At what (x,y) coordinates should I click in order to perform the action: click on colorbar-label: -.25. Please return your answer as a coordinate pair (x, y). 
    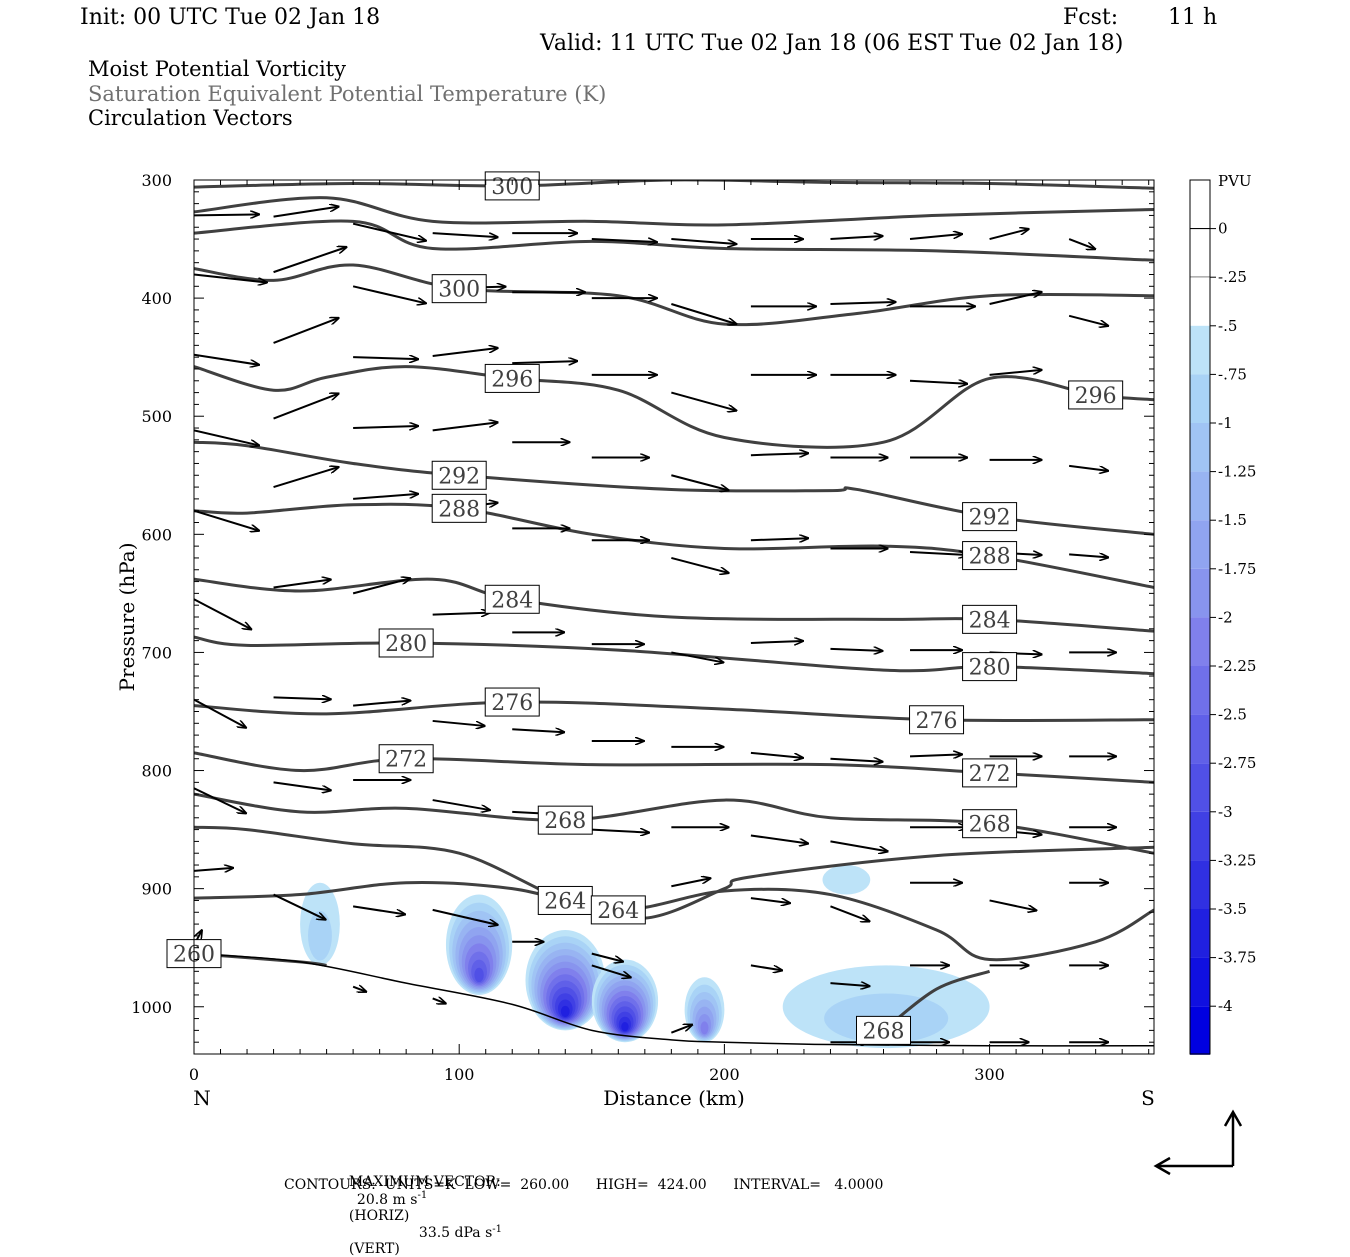
    Looking at the image, I should click on (1232, 277).